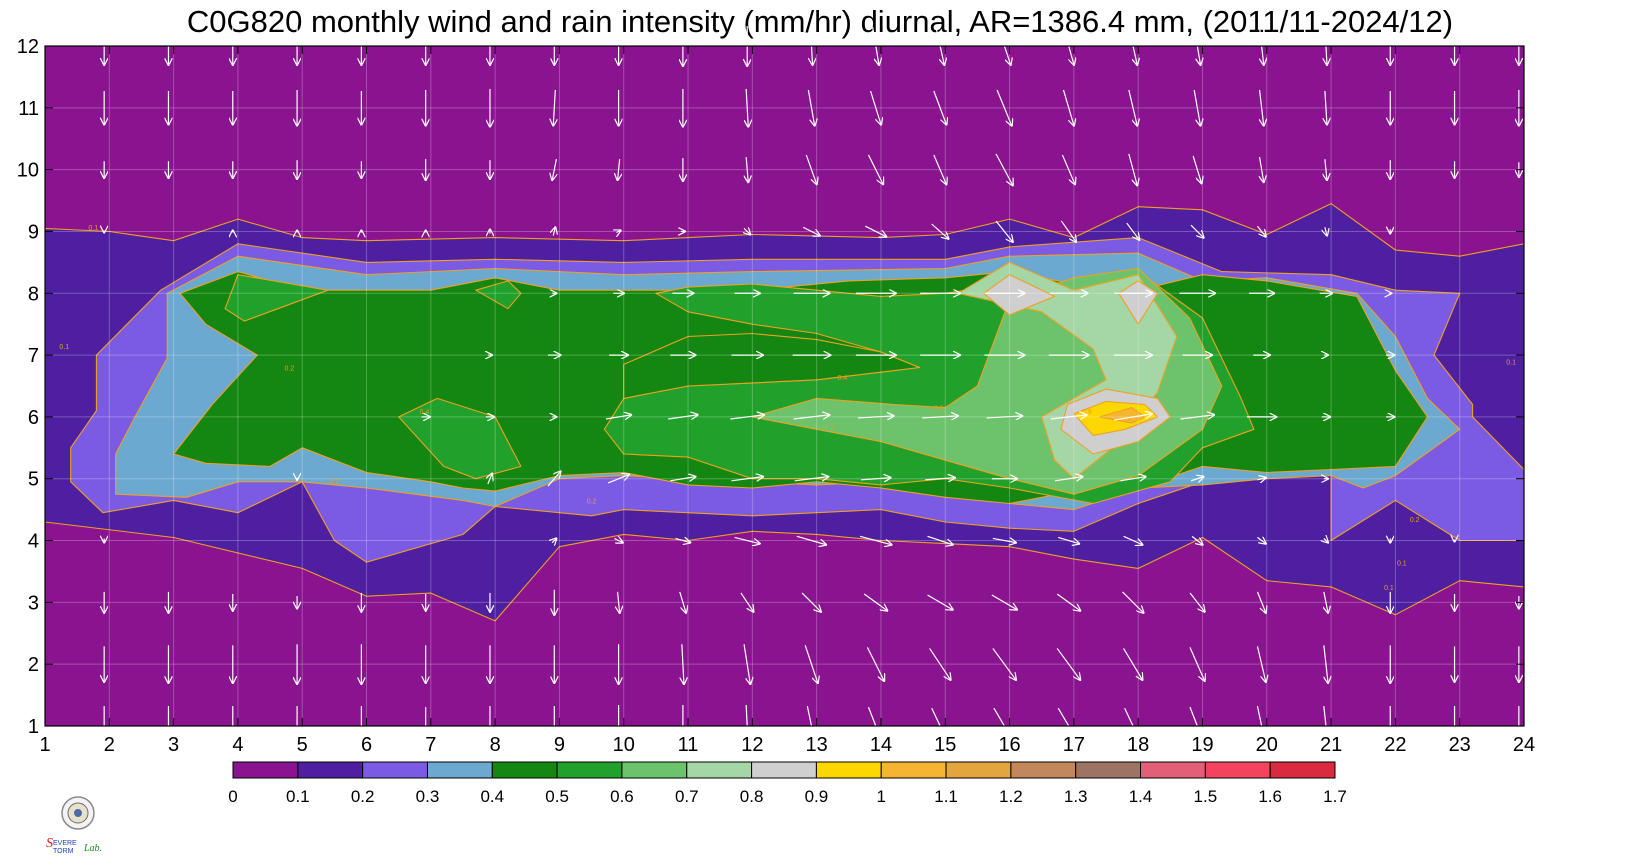 The width and height of the screenshot is (1640, 864). Describe the element at coordinates (881, 745) in the screenshot. I see `x-tick-label: 14` at that location.